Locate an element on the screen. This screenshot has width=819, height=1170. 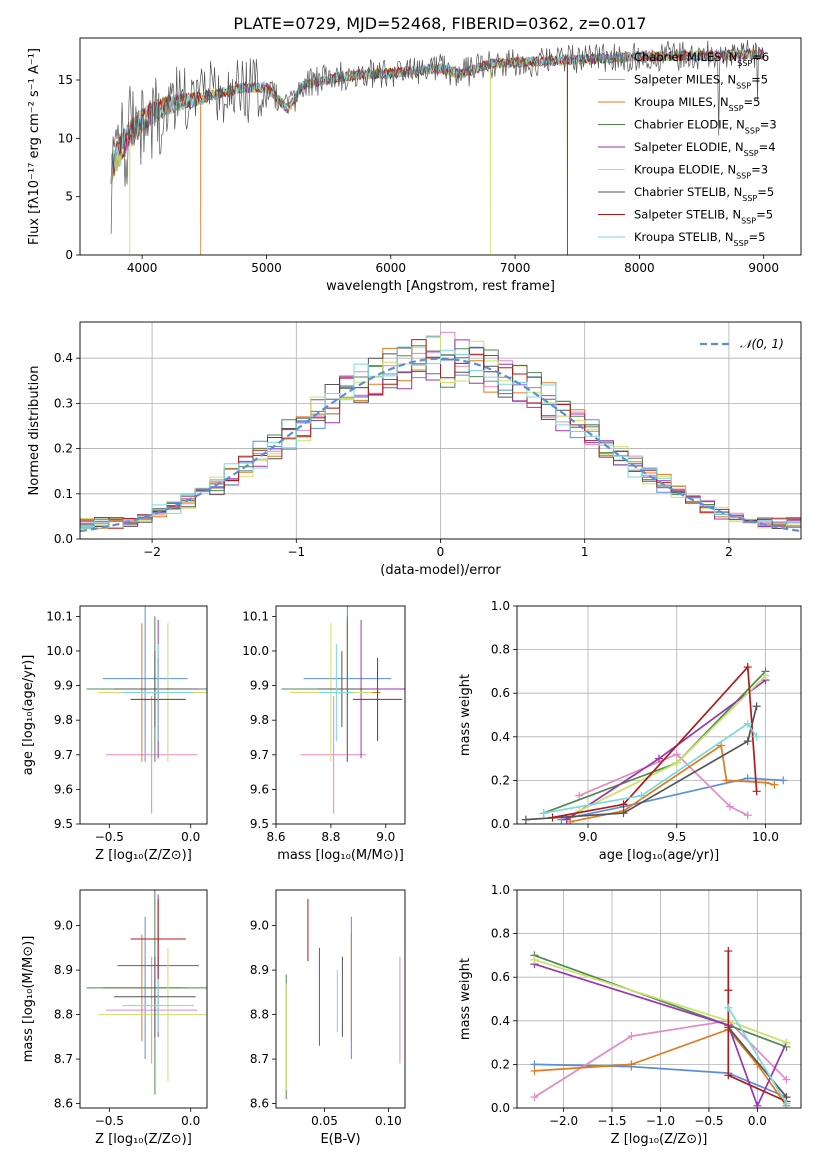
x-tick-label: 0.0 is located at coordinates (757, 1121).